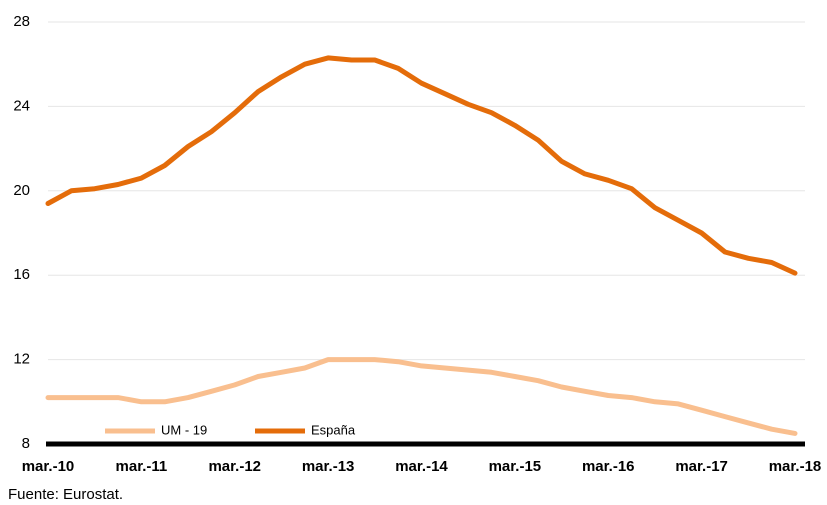 The image size is (827, 505). What do you see at coordinates (184, 429) in the screenshot?
I see `legend-label: UM - 19` at bounding box center [184, 429].